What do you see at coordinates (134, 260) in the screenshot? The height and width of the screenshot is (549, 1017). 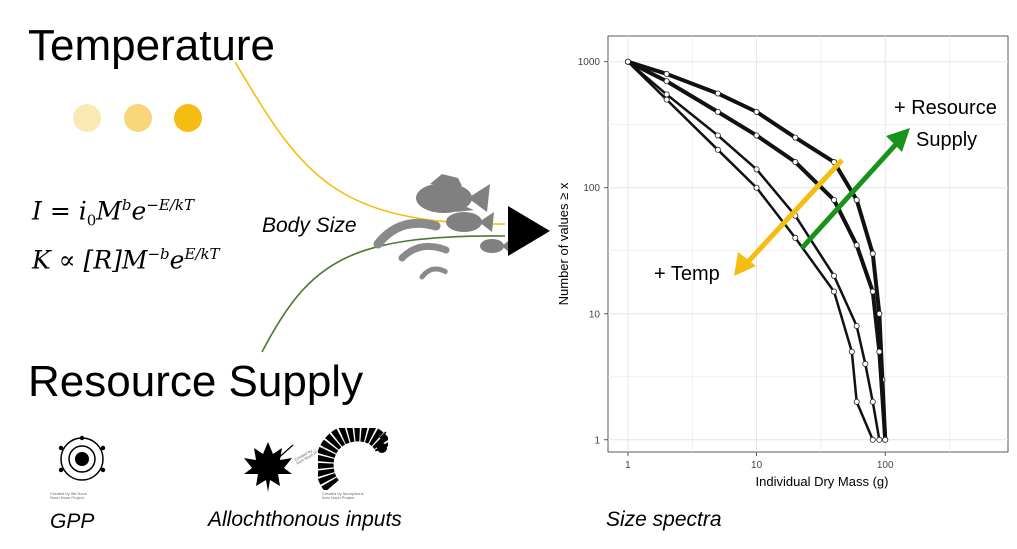 I see `eq-K-M: M` at bounding box center [134, 260].